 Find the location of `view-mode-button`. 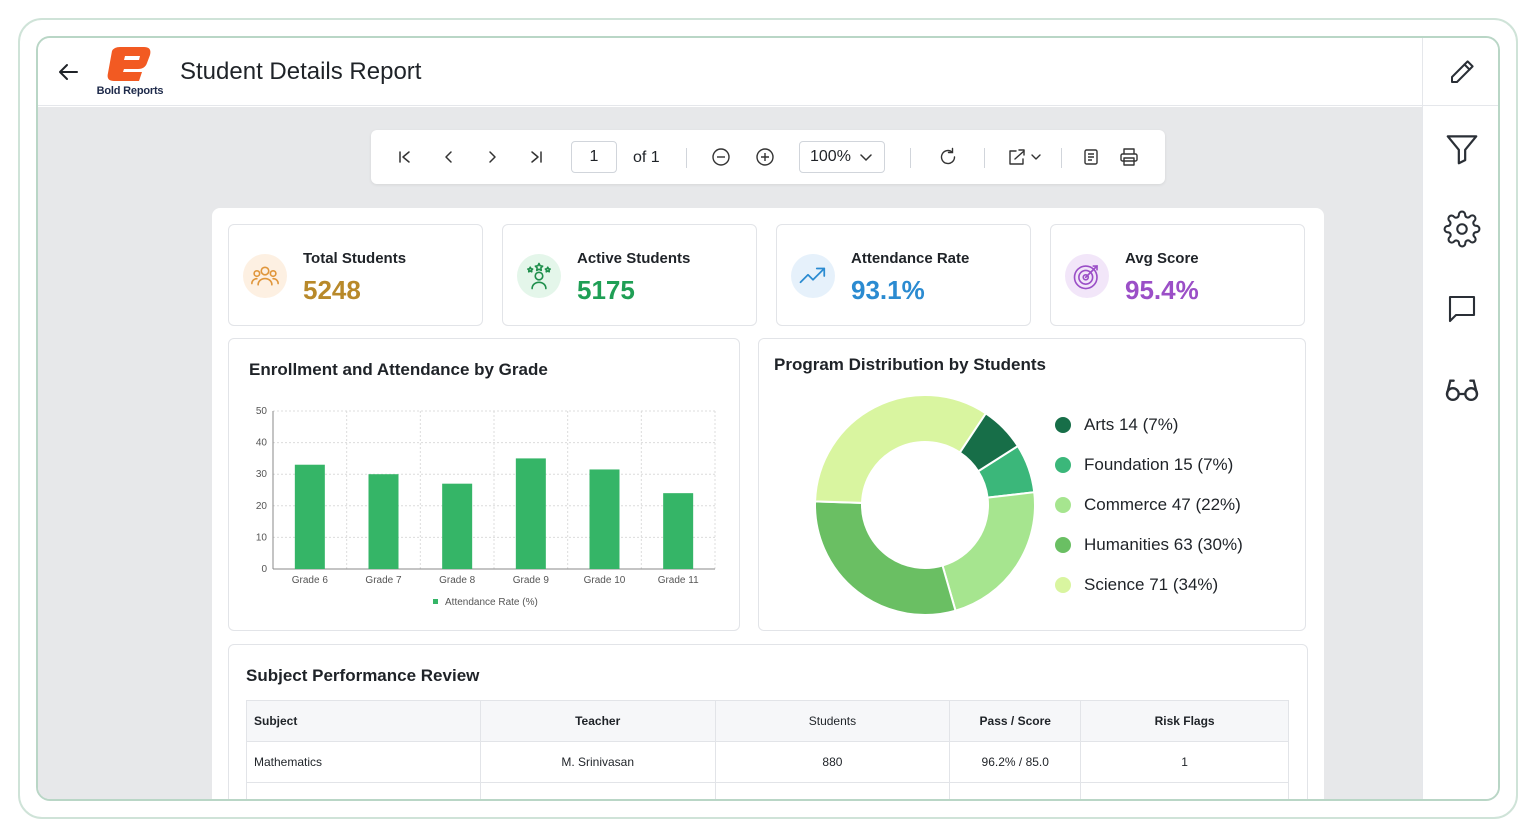

view-mode-button is located at coordinates (1462, 389).